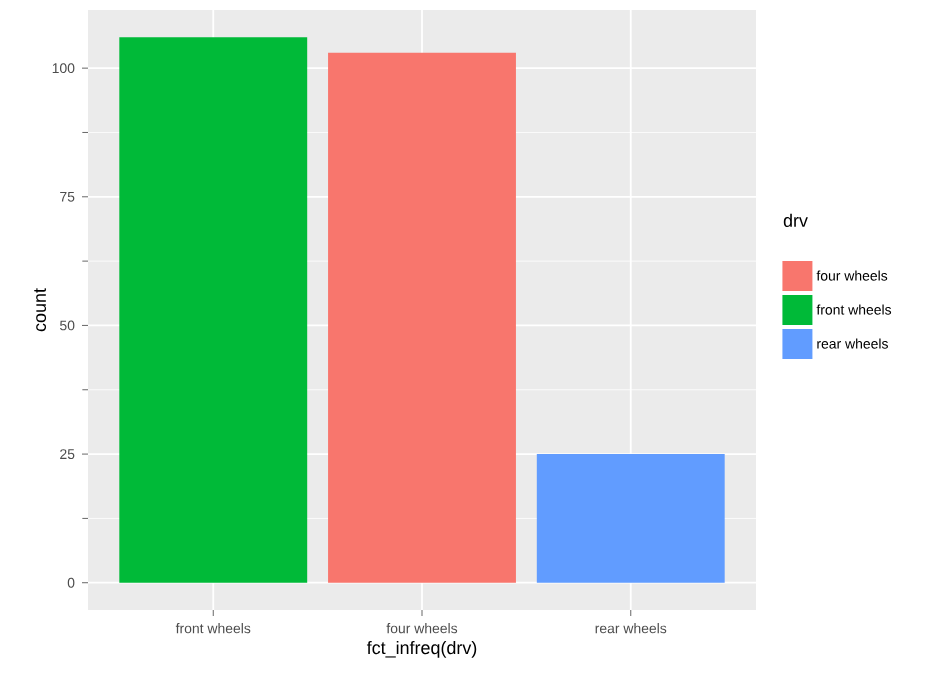 This screenshot has height=676, width=948. I want to click on x-axis-title: fct_infreq(drv), so click(421, 649).